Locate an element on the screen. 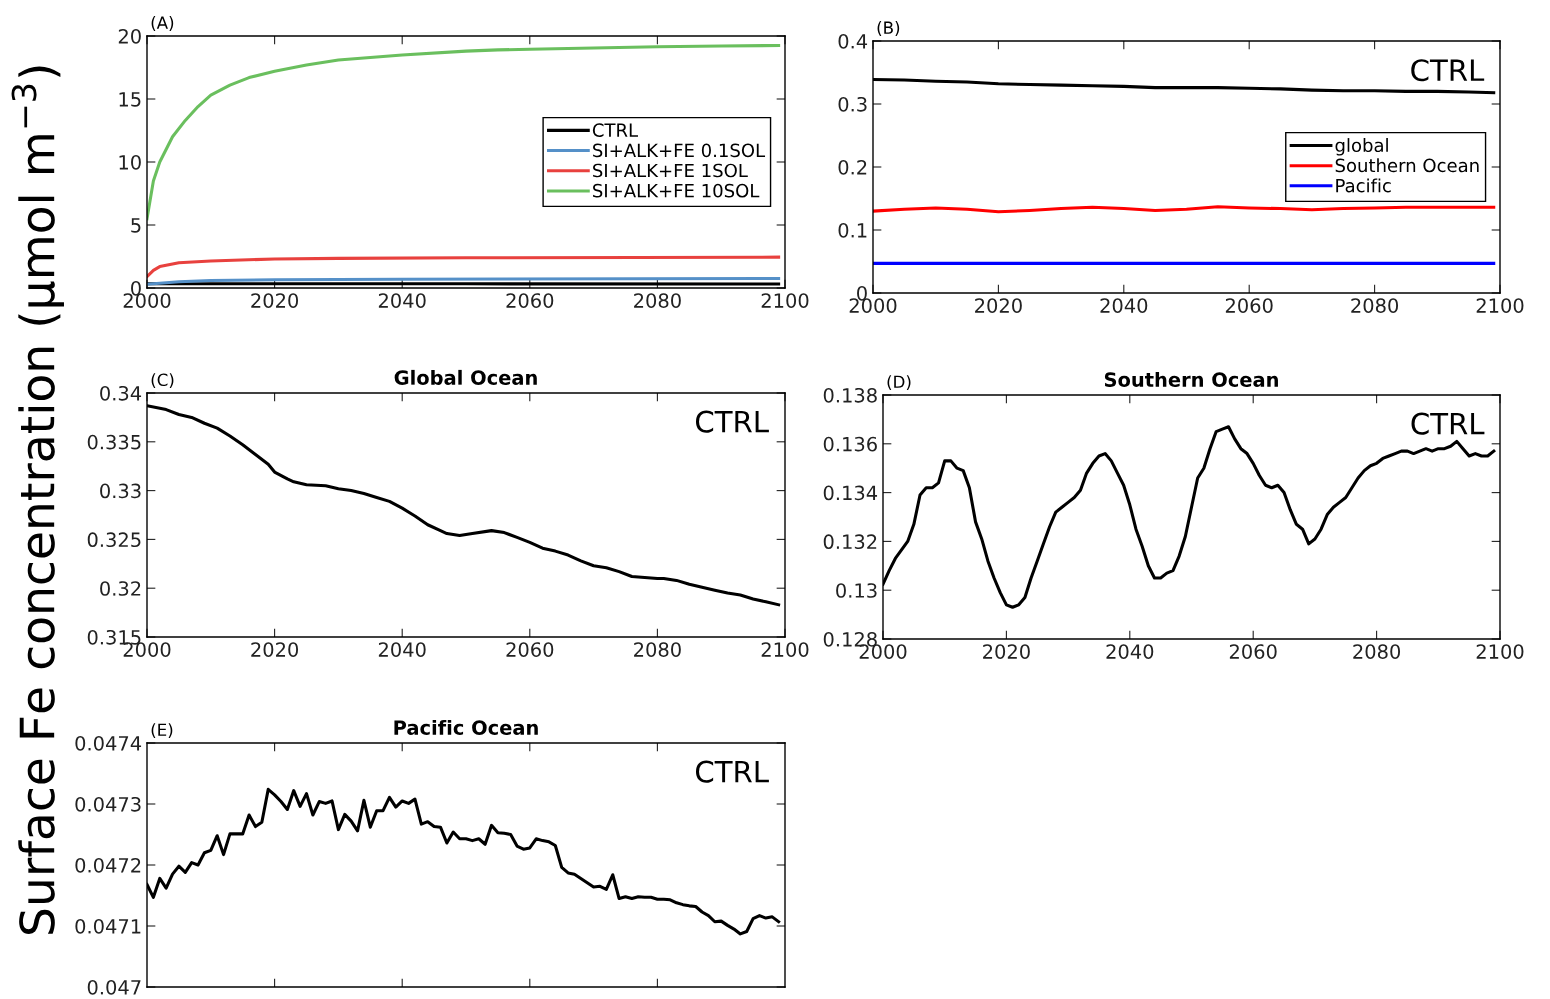 This screenshot has height=999, width=1550. y-tick-label: 0.2 is located at coordinates (852, 167).